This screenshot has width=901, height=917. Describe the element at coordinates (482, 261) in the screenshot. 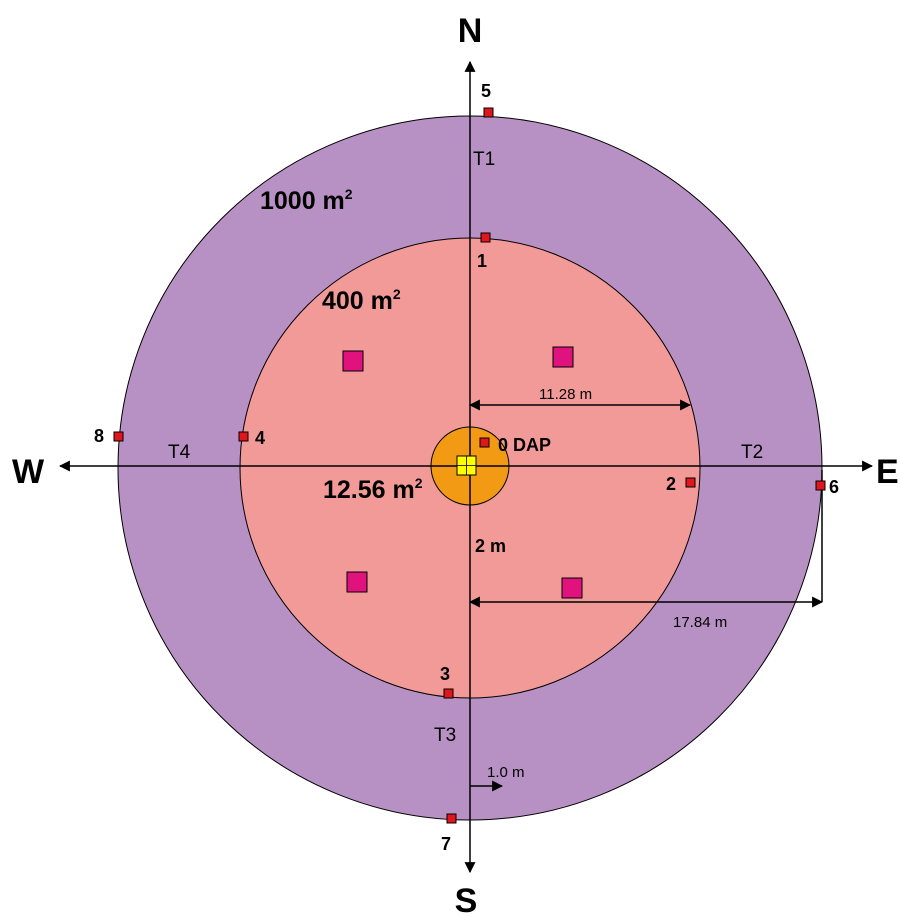

I see `point-label-1: 1` at that location.